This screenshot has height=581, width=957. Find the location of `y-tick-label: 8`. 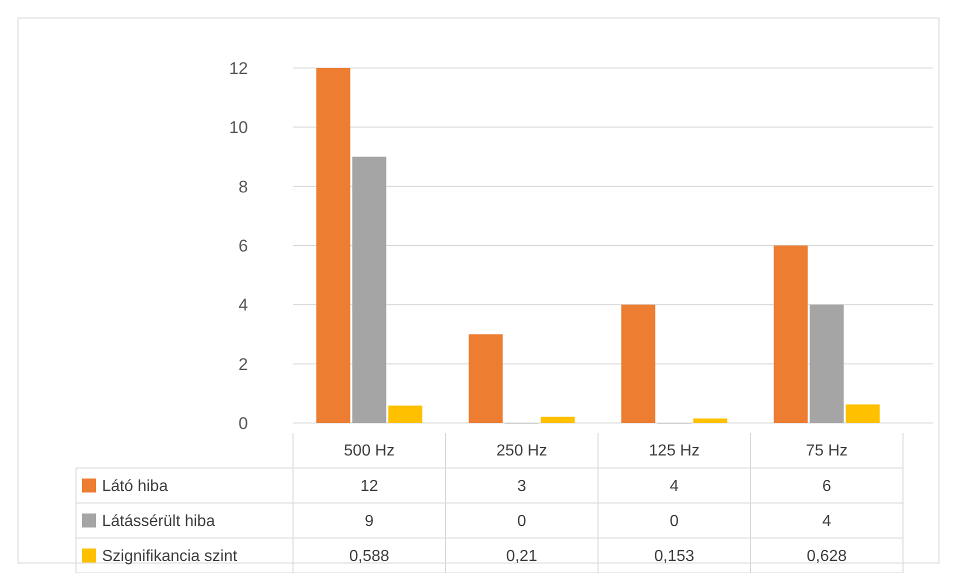

y-tick-label: 8 is located at coordinates (243, 186).